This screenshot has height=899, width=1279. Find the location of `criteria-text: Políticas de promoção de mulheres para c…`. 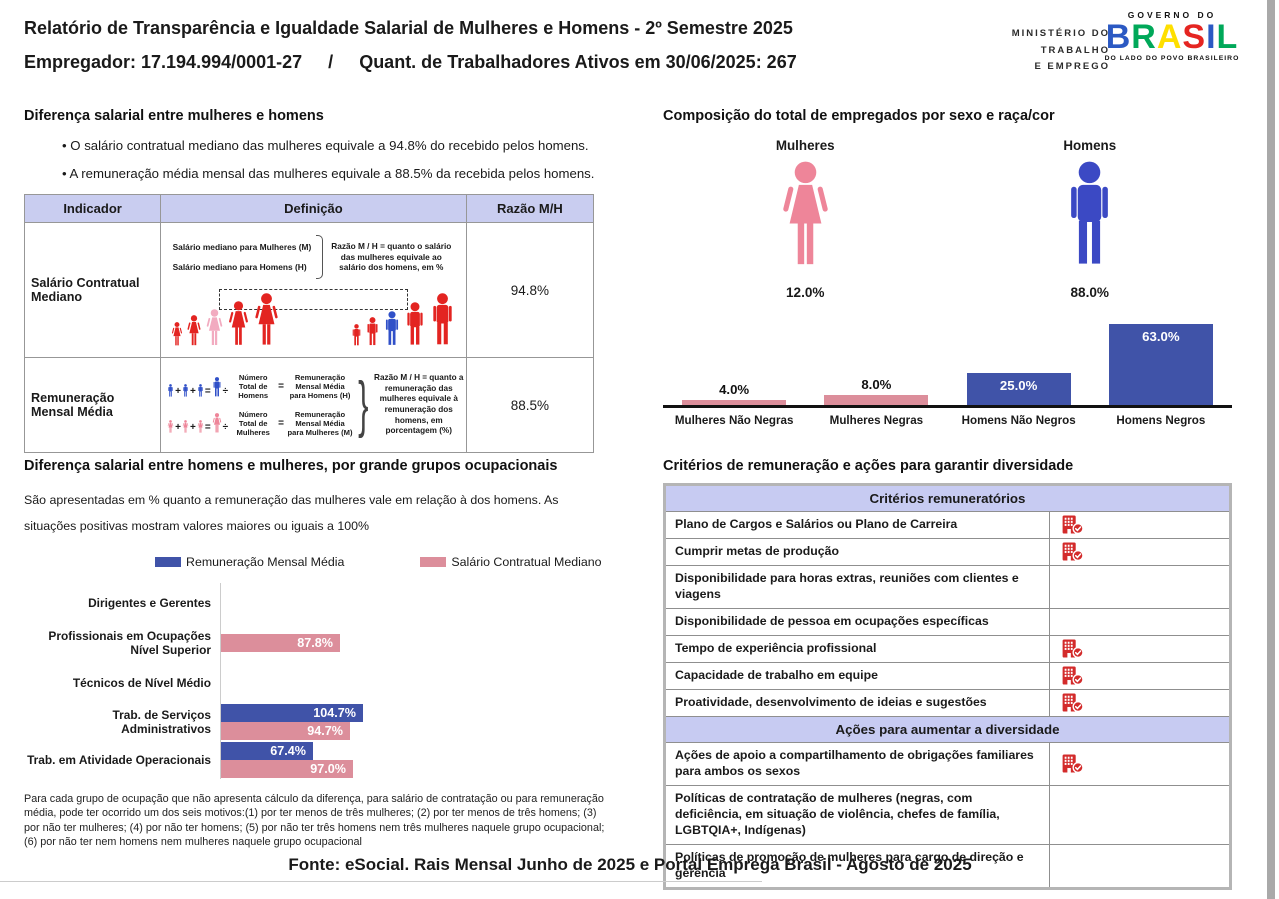

criteria-text: Políticas de promoção de mulheres para c… is located at coordinates (857, 866).